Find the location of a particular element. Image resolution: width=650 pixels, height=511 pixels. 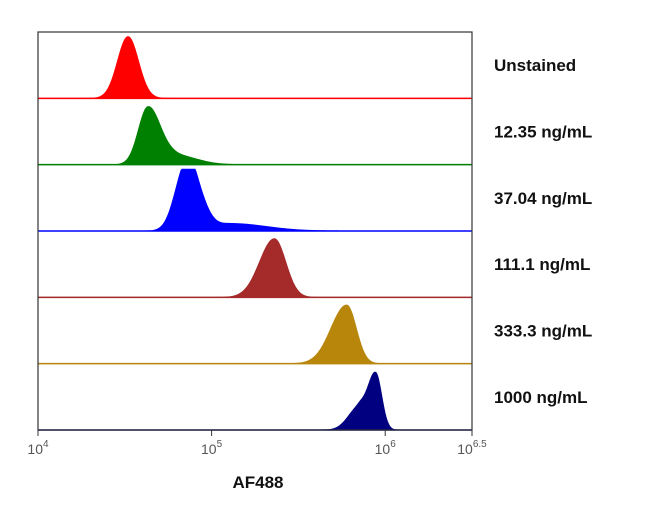

x-tick-exponent: 5 is located at coordinates (220, 444).